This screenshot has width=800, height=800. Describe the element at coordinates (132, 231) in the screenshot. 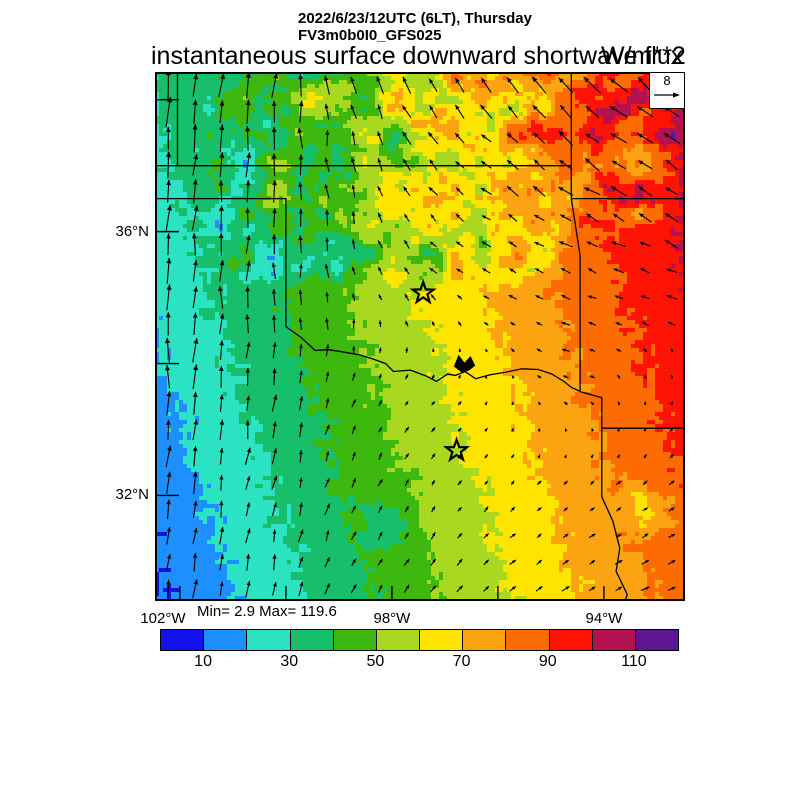

I see `lat-label-36: 36°N` at that location.